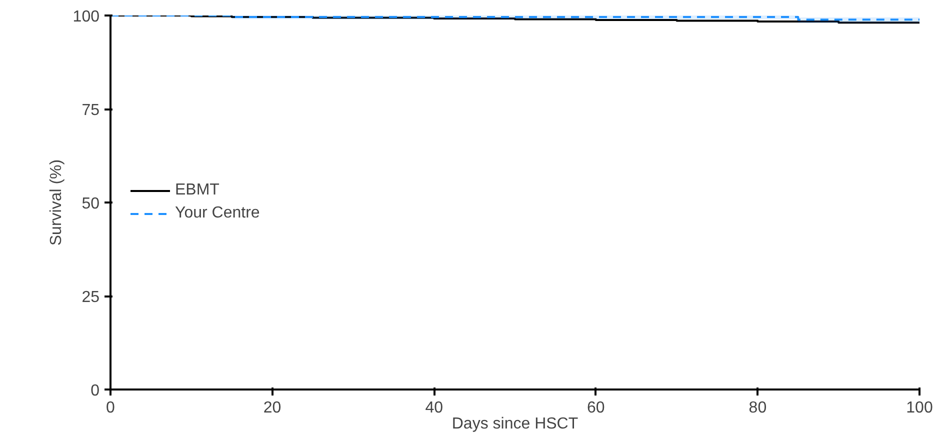 This screenshot has height=439, width=949. I want to click on y-tick-label: 50, so click(91, 204).